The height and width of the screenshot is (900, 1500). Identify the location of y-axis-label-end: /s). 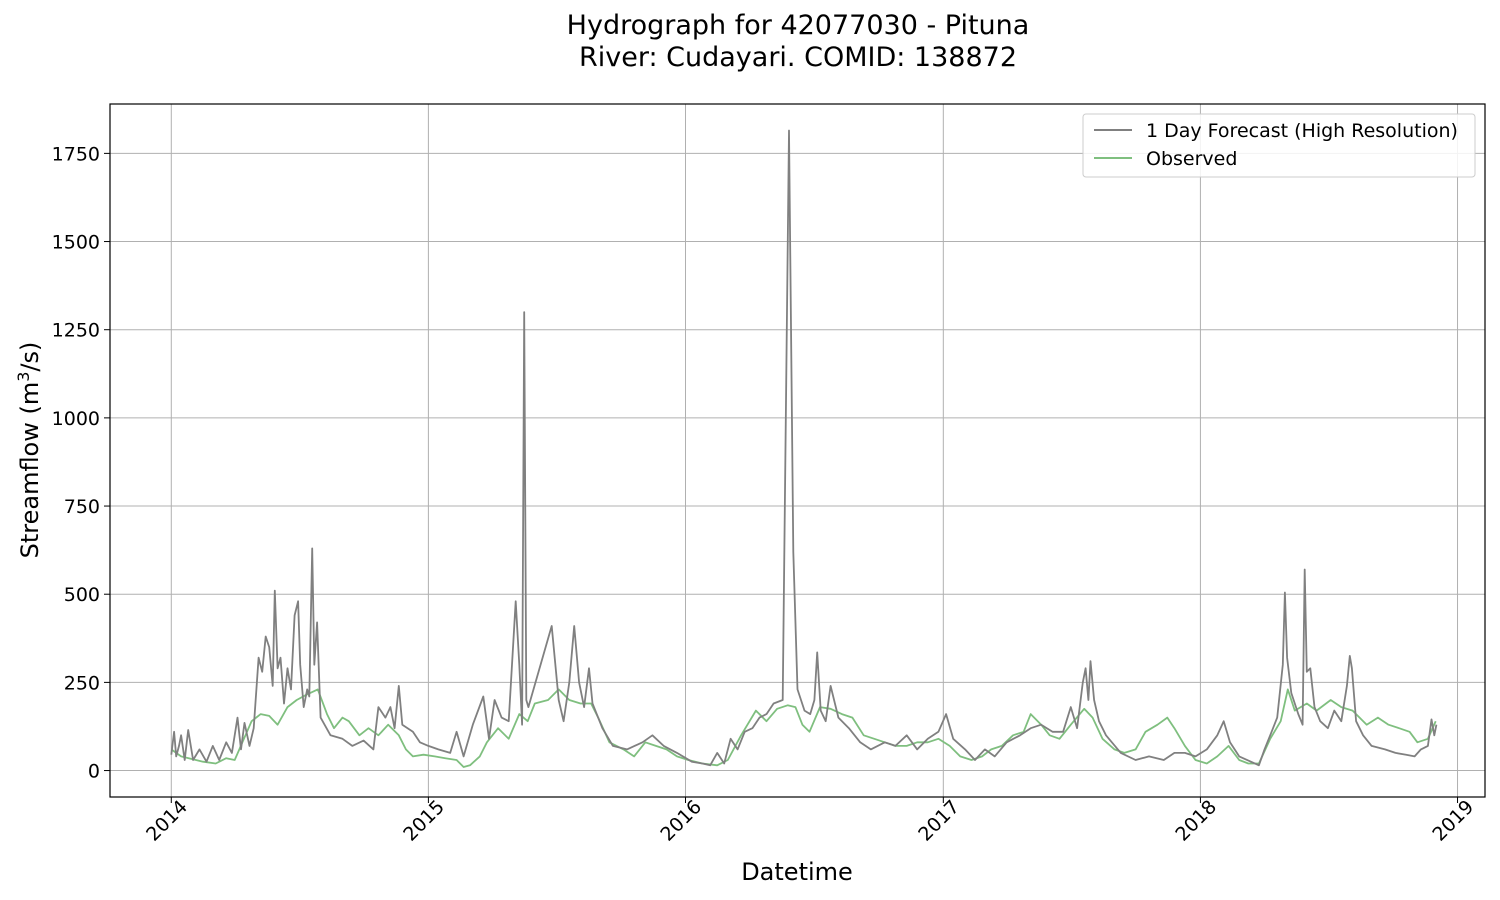
(30, 357).